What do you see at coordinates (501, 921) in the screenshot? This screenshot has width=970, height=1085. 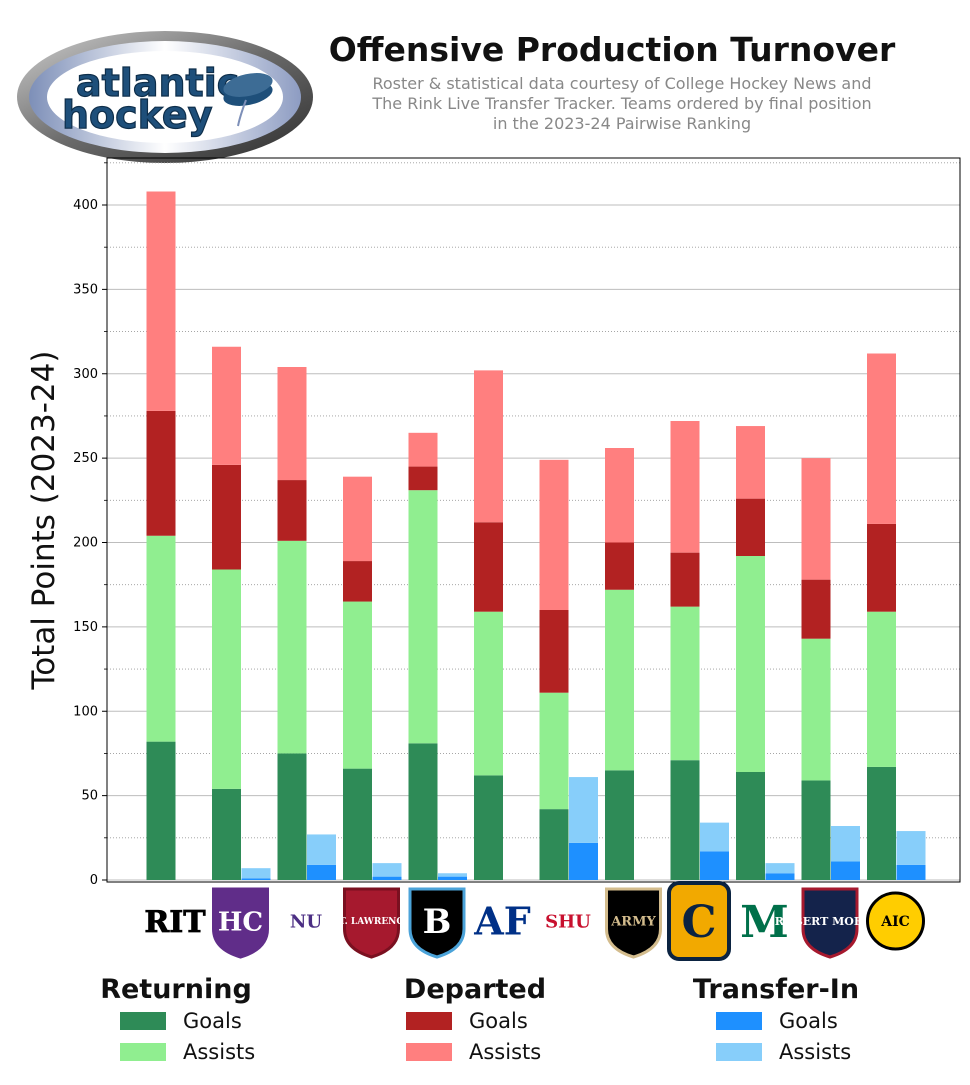 I see `team-logo-text: AF` at bounding box center [501, 921].